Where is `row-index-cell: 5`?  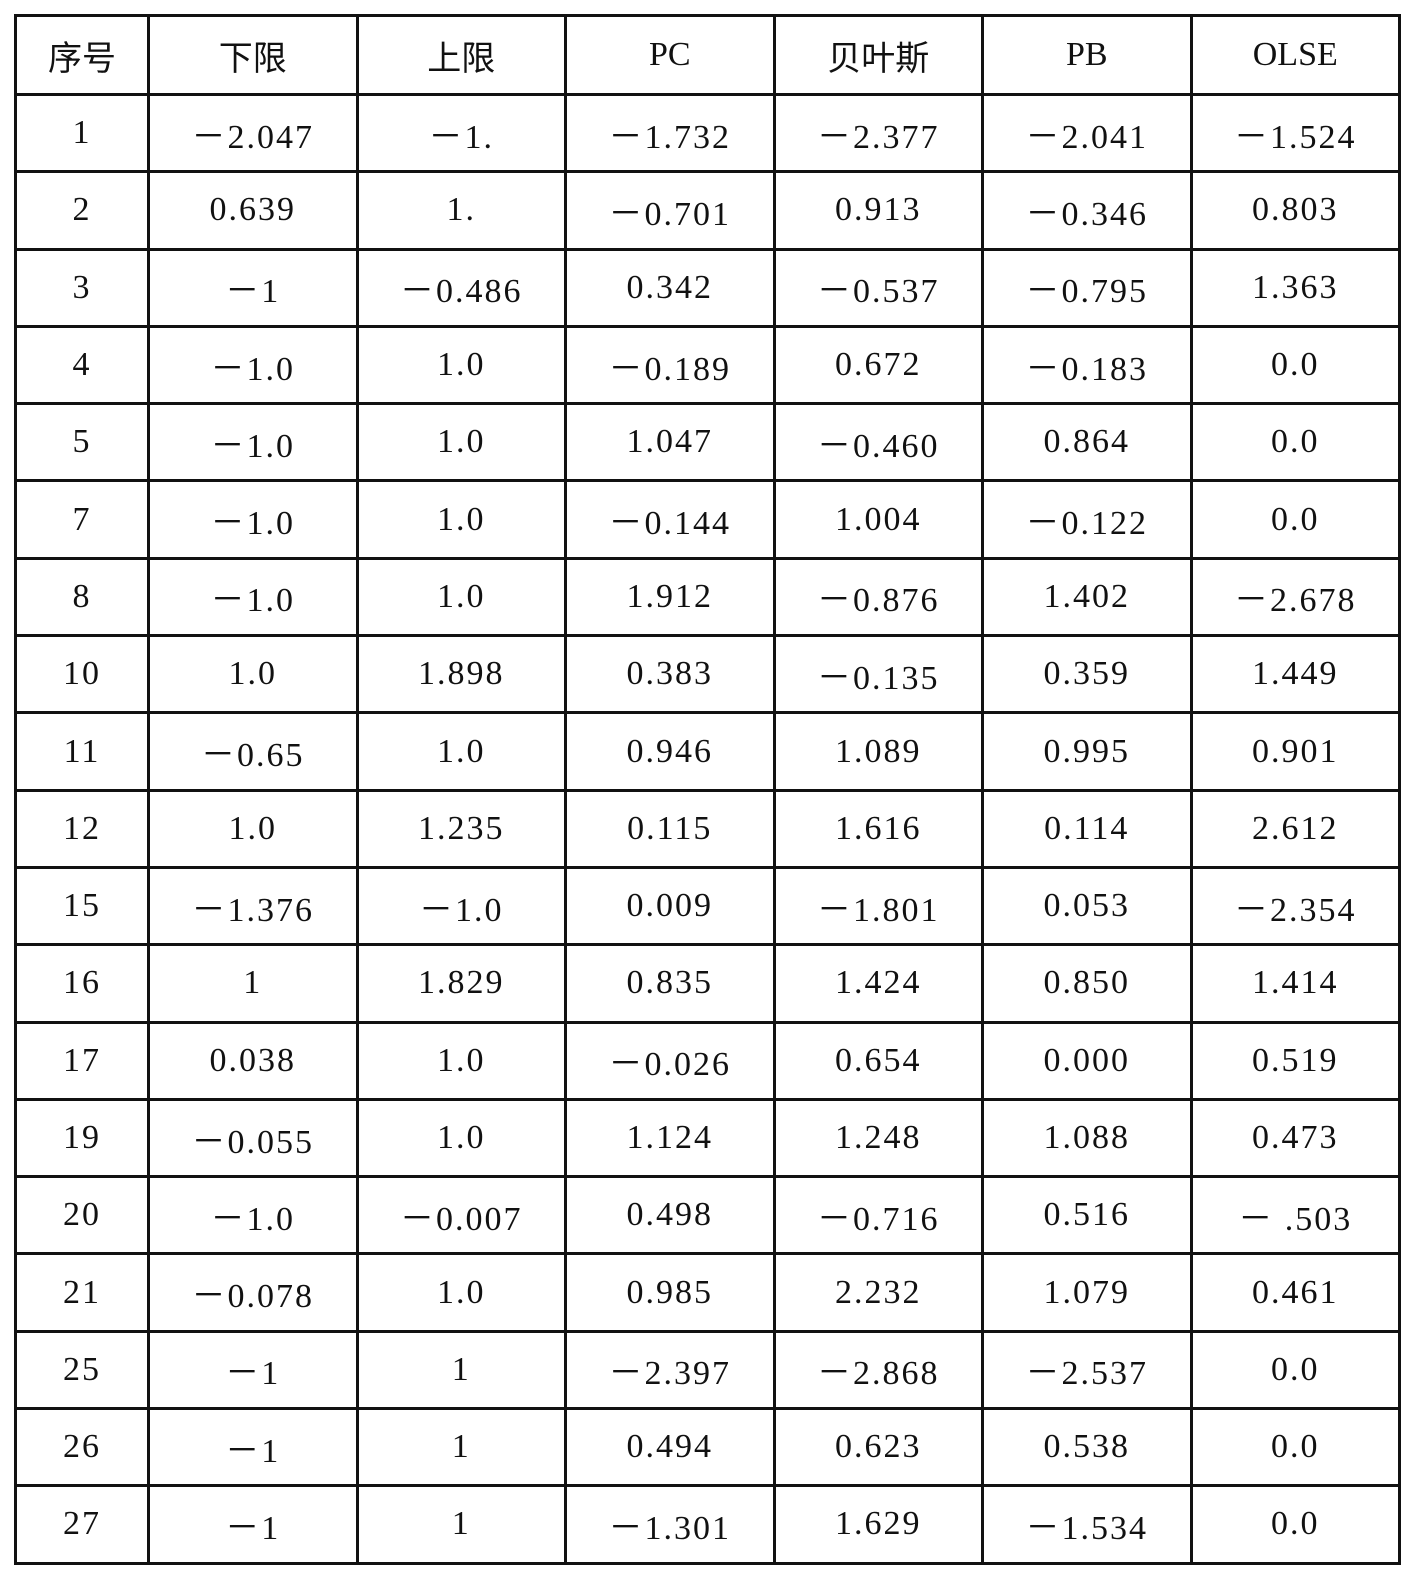 row-index-cell: 5 is located at coordinates (82, 442).